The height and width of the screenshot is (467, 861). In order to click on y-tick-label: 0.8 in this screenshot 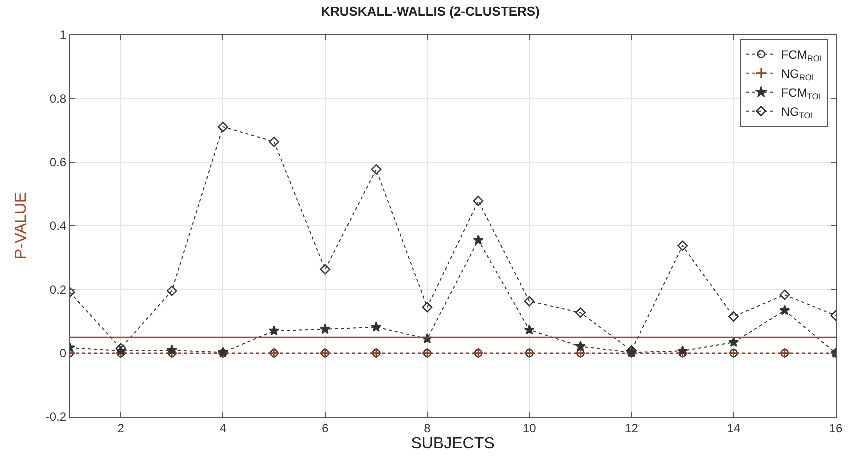, I will do `click(58, 99)`.